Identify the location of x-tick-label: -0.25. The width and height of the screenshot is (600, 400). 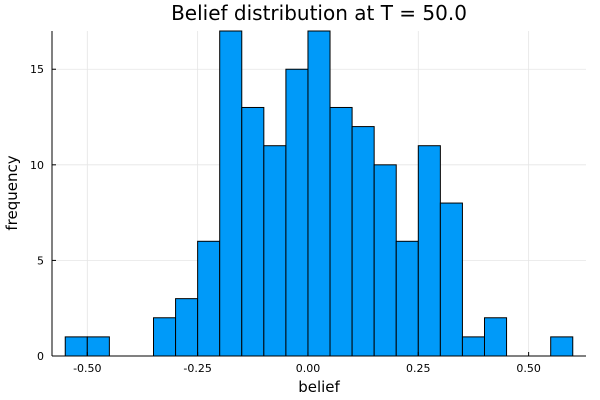
(197, 368).